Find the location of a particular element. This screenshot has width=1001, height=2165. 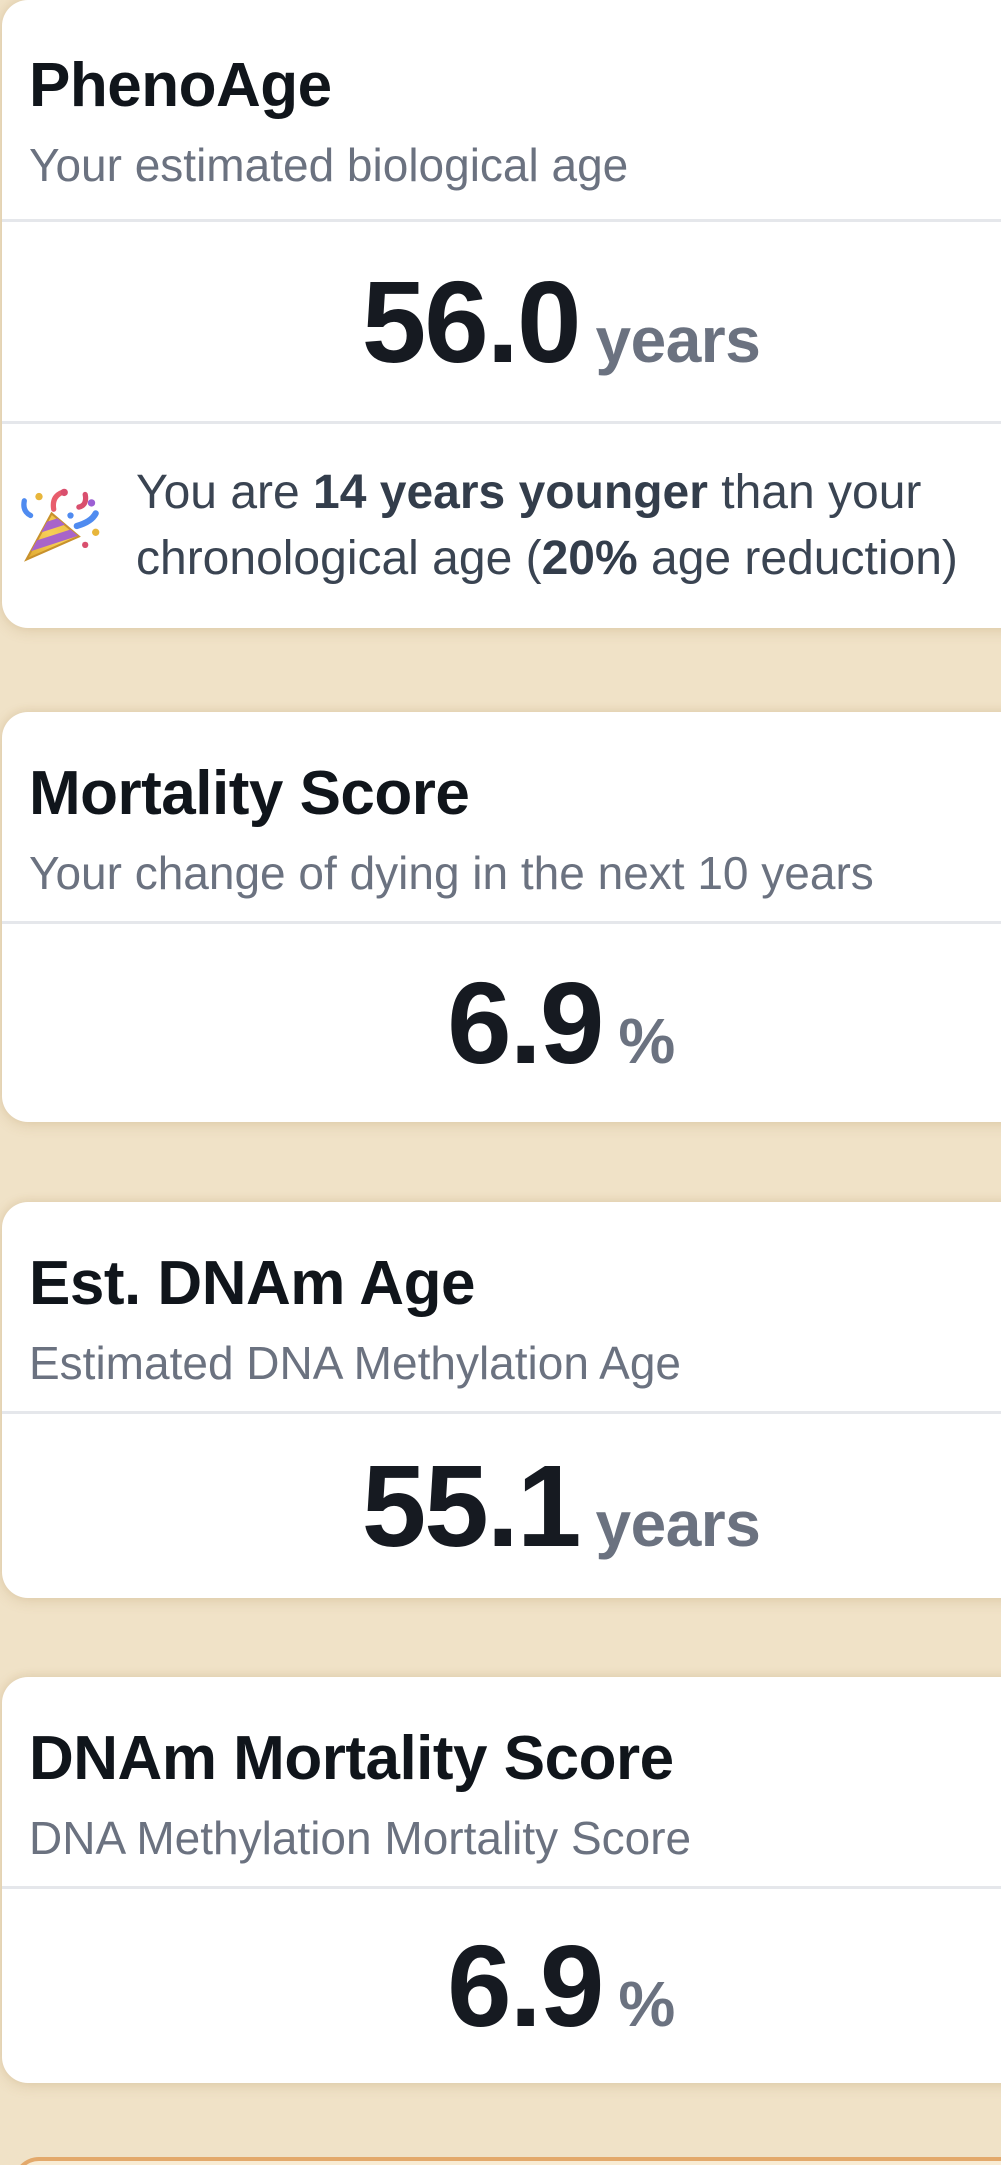

next-card-top-edge is located at coordinates (507, 2161).